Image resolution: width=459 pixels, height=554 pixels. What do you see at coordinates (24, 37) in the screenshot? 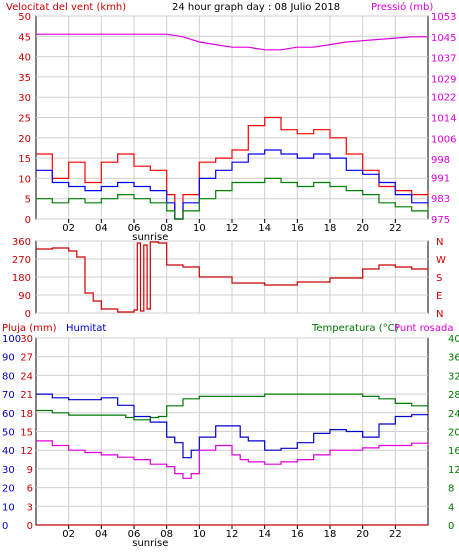
I see `wind-speed-tick-45: 45` at bounding box center [24, 37].